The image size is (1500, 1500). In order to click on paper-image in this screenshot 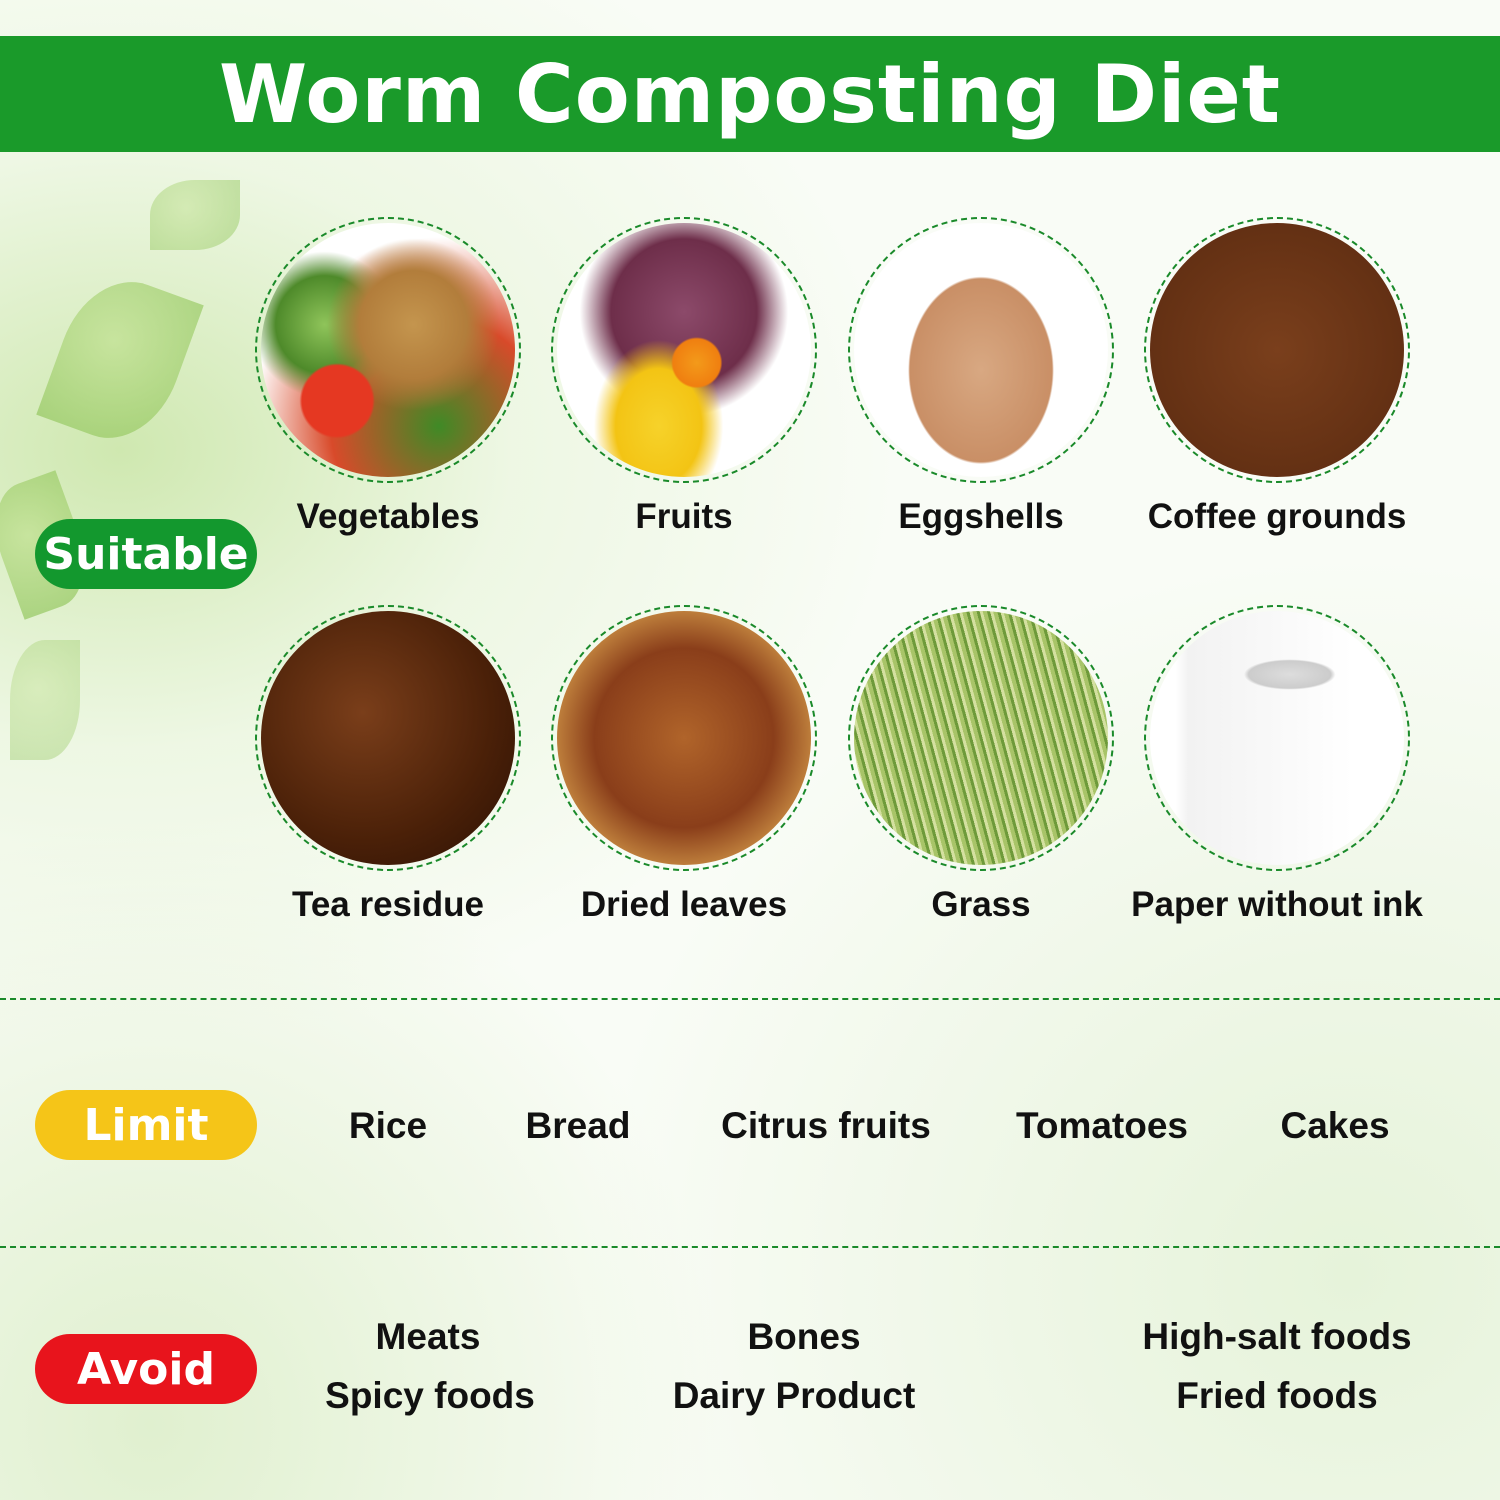, I will do `click(1277, 738)`.